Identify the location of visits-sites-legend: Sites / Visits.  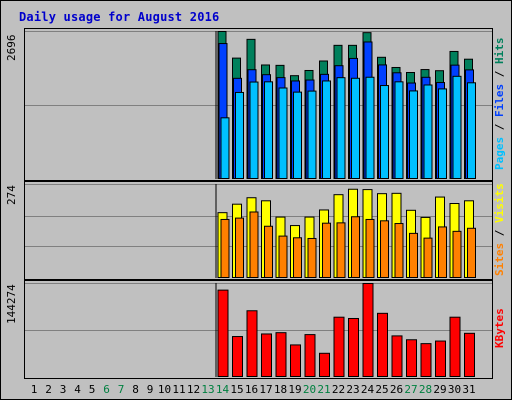
(499, 229).